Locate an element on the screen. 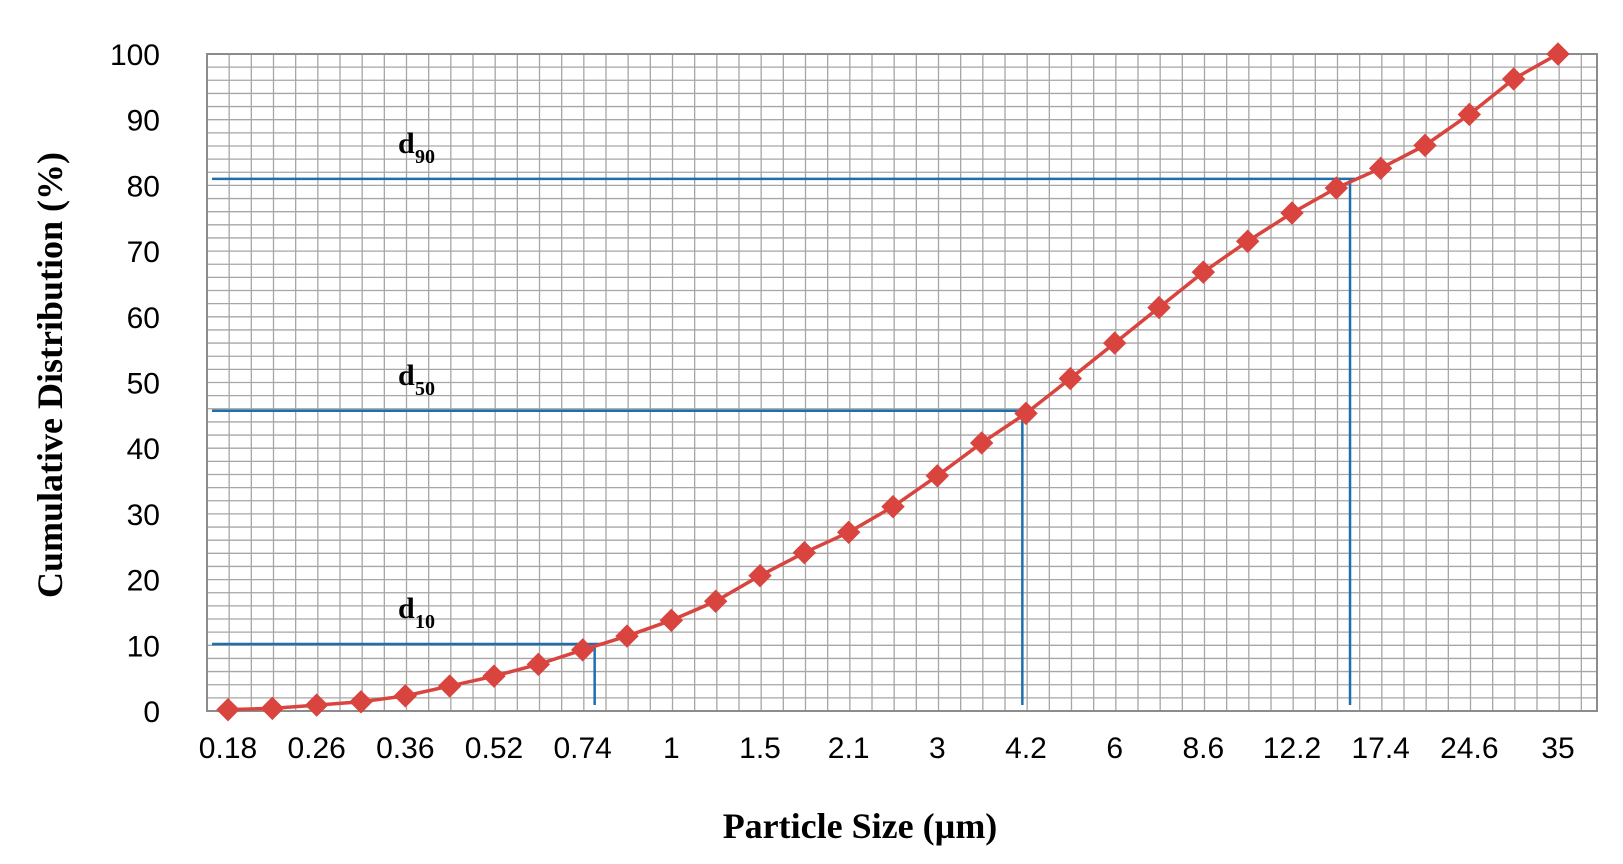 This screenshot has width=1623, height=864. x-tick-label: 6 is located at coordinates (1114, 748).